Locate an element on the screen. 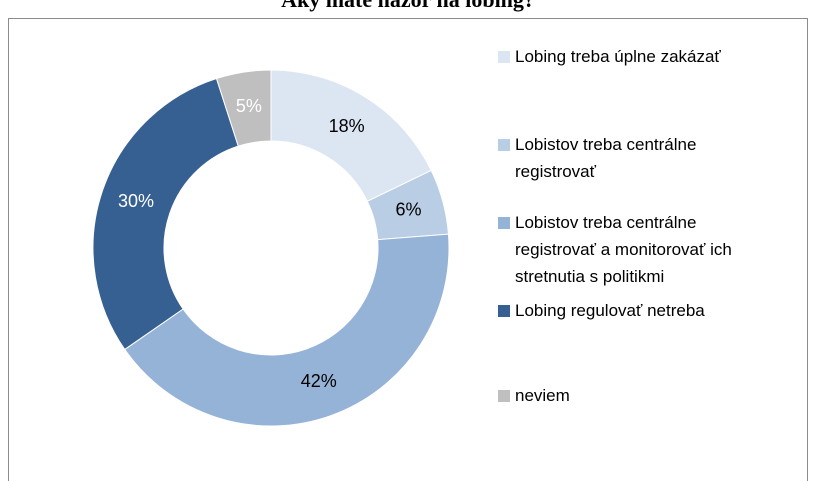 The image size is (817, 481). legend-label: Lobing regulovať netreba is located at coordinates (610, 310).